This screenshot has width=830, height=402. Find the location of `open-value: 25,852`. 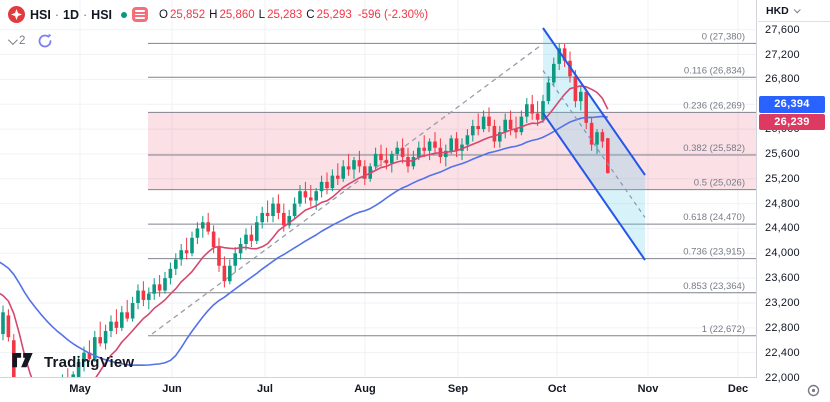

open-value: 25,852 is located at coordinates (187, 14).